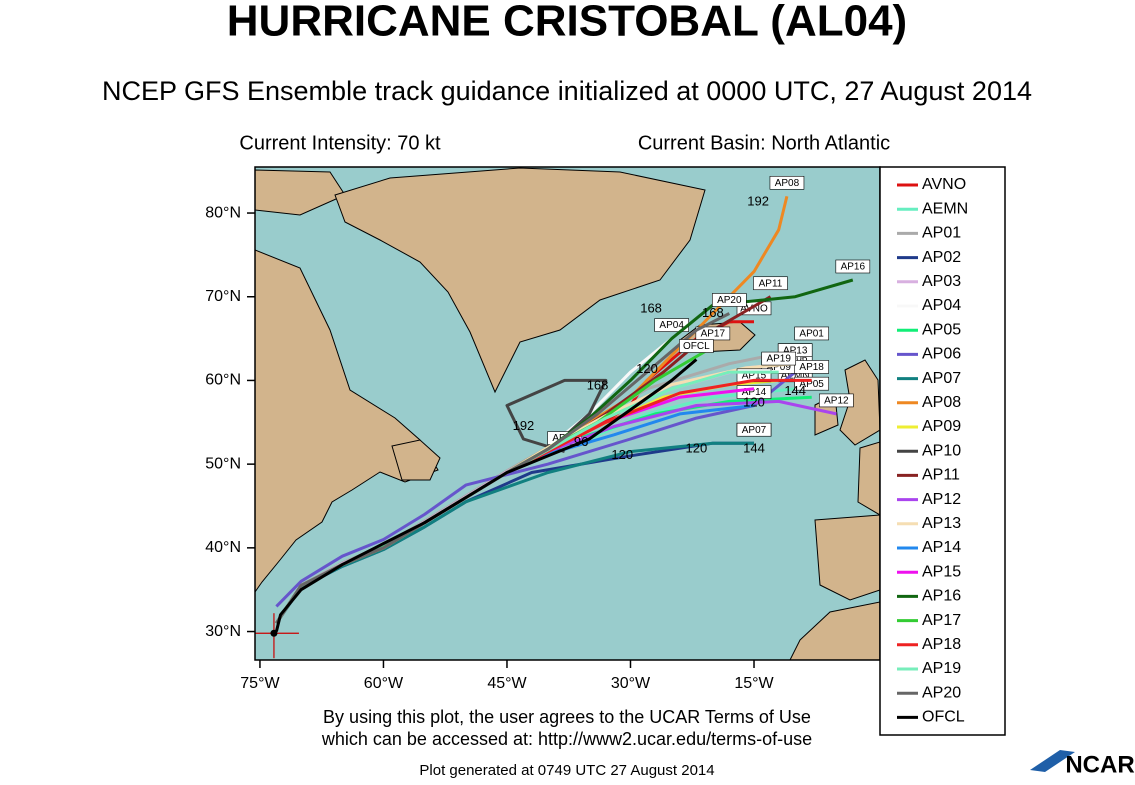  Describe the element at coordinates (941, 378) in the screenshot. I see `legend-label: AP07` at that location.